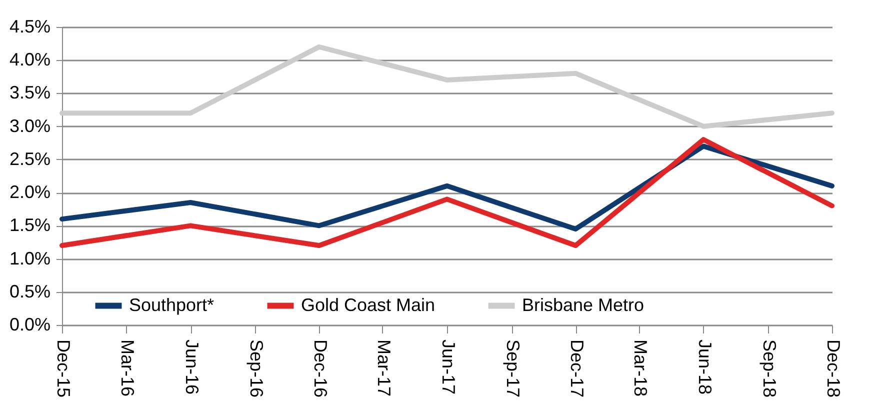 Image resolution: width=877 pixels, height=410 pixels. I want to click on y-tick-label: 2.5%, so click(29, 158).